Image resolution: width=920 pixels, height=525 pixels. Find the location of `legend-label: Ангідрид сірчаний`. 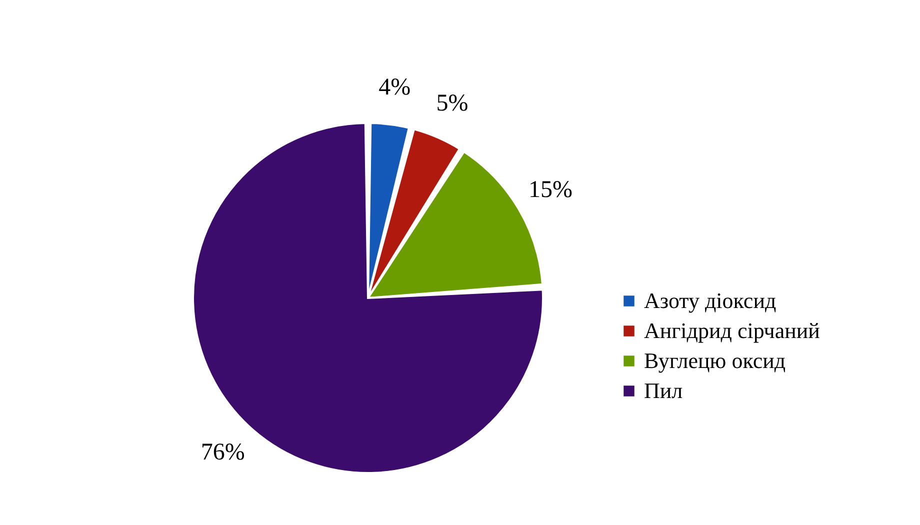

legend-label: Ангідрид сірчаний is located at coordinates (732, 330).